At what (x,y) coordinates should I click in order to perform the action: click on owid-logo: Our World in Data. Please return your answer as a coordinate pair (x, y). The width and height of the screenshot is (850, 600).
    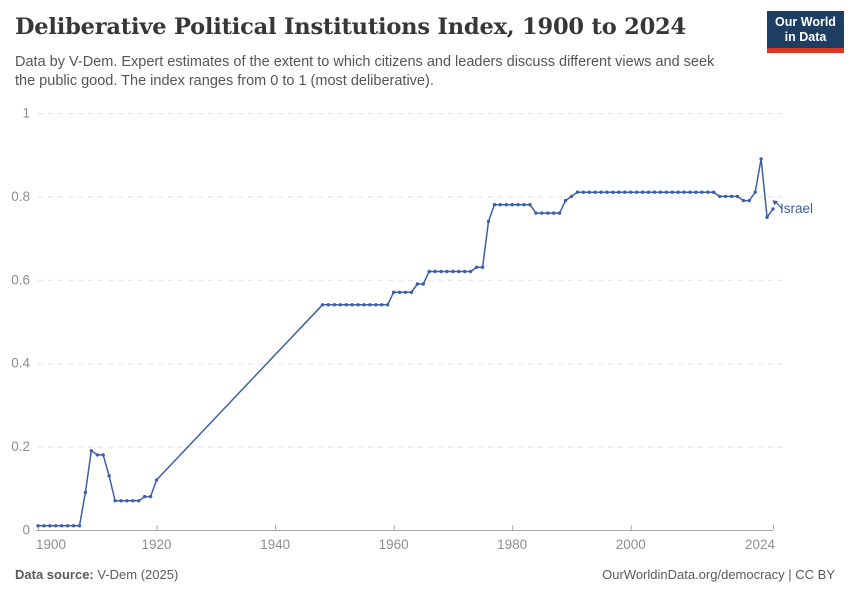
    Looking at the image, I should click on (805, 32).